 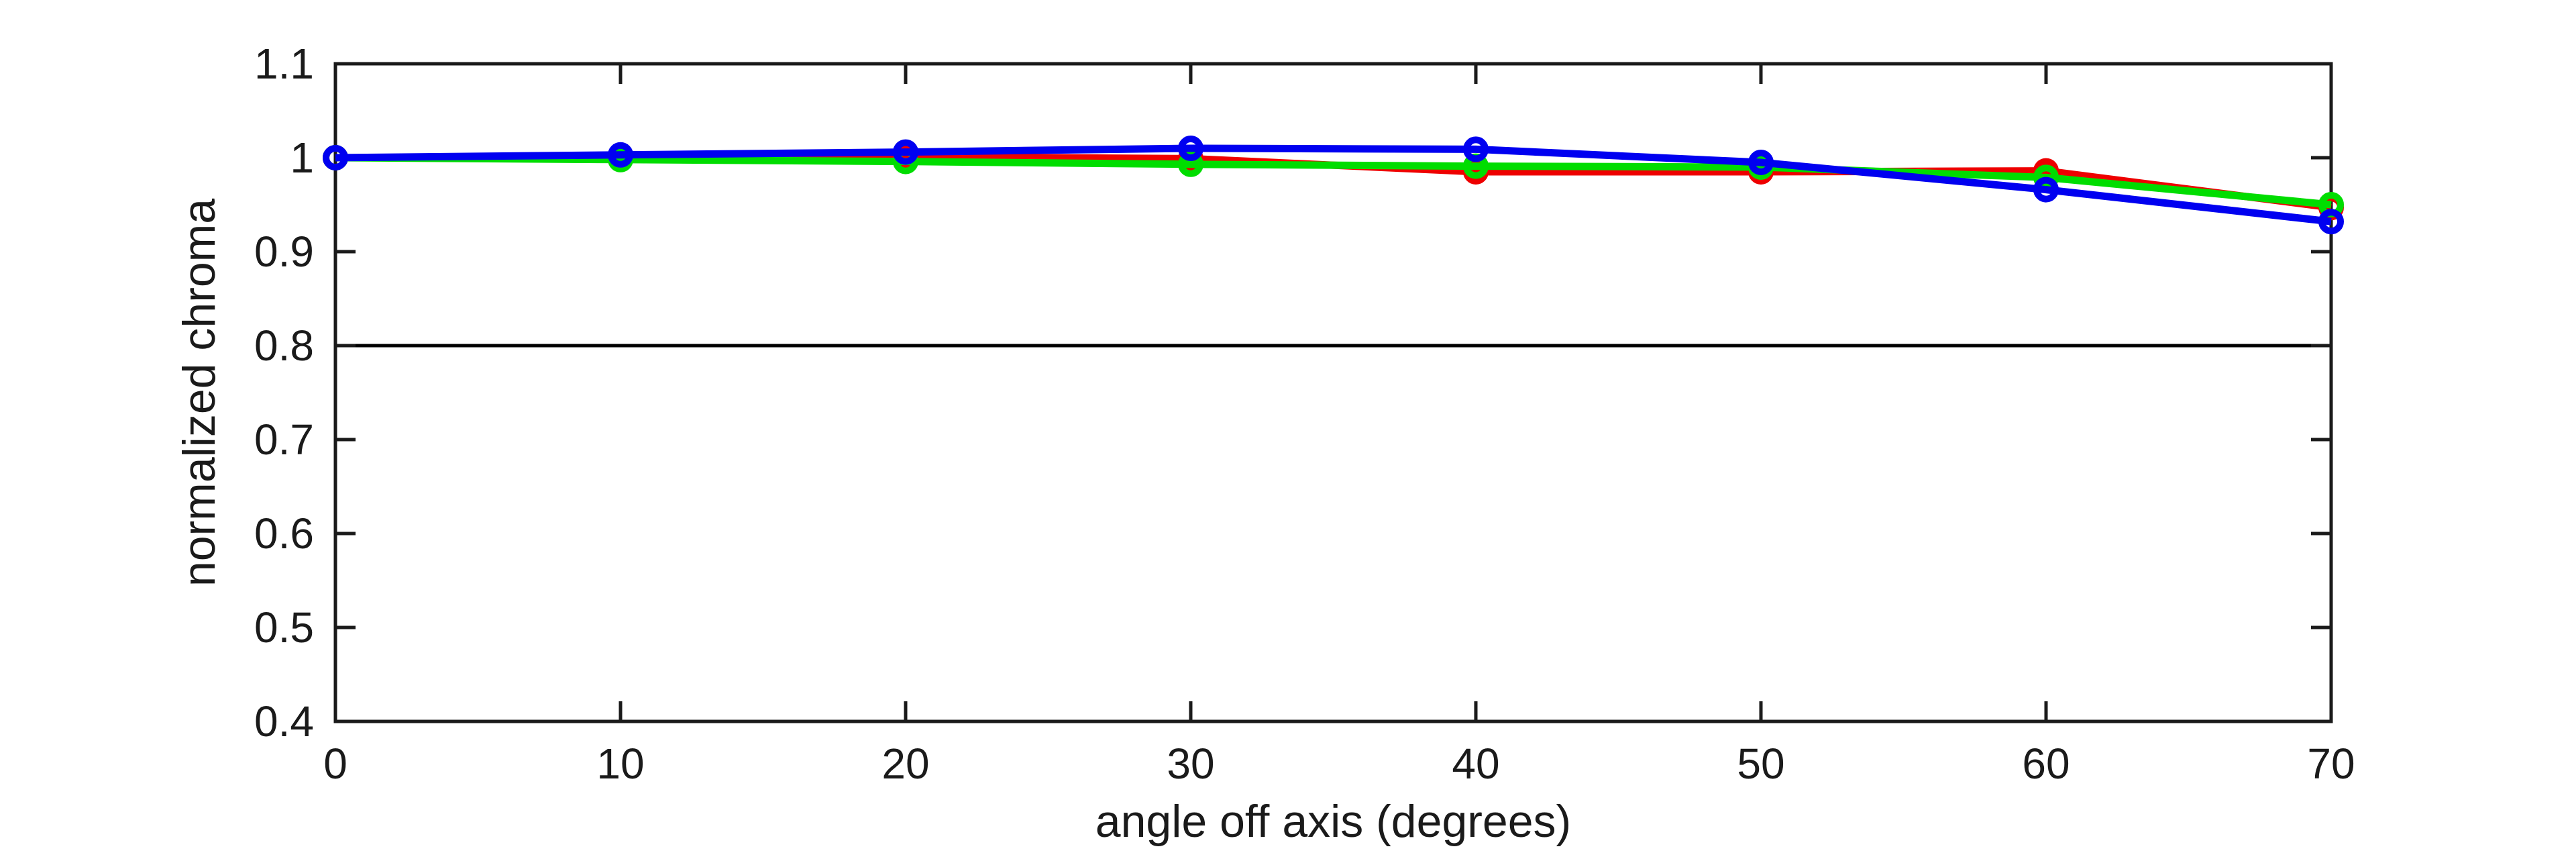 I want to click on y-tick-label: 0.7, so click(x=284, y=440).